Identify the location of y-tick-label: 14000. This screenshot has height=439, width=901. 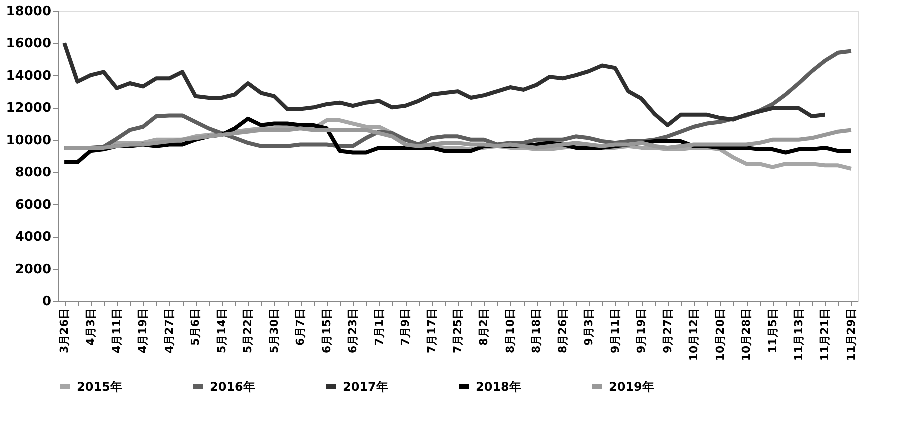
(29, 76).